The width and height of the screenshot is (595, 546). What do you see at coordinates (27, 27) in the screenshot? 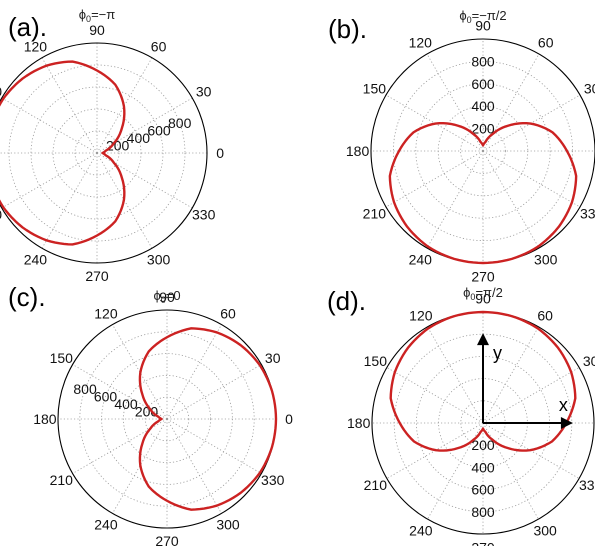
I see `panel-label: (a).` at bounding box center [27, 27].